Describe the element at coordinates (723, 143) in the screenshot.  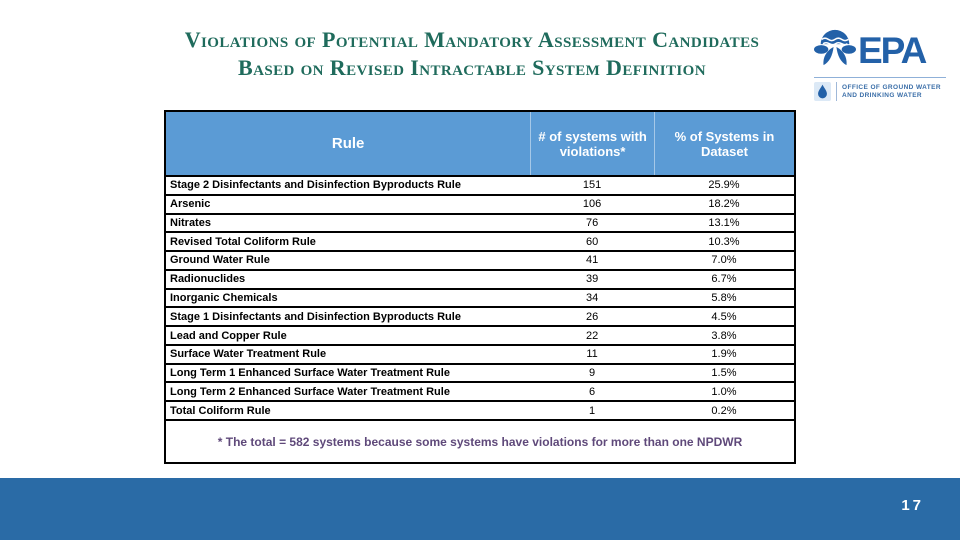
I see `header-percent-of-systems: % of Systems in Dataset` at that location.